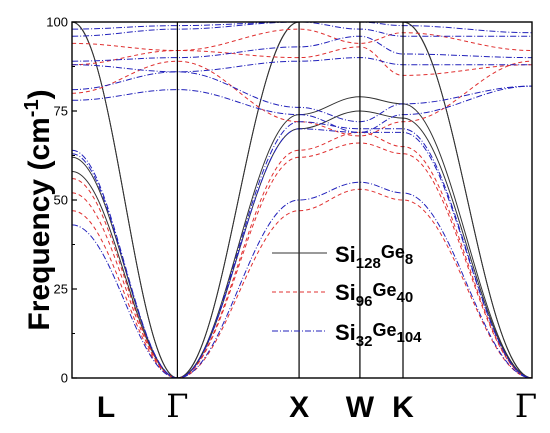  Describe the element at coordinates (374, 295) in the screenshot. I see `legend-label-si96ge40: Si96Ge40` at that location.